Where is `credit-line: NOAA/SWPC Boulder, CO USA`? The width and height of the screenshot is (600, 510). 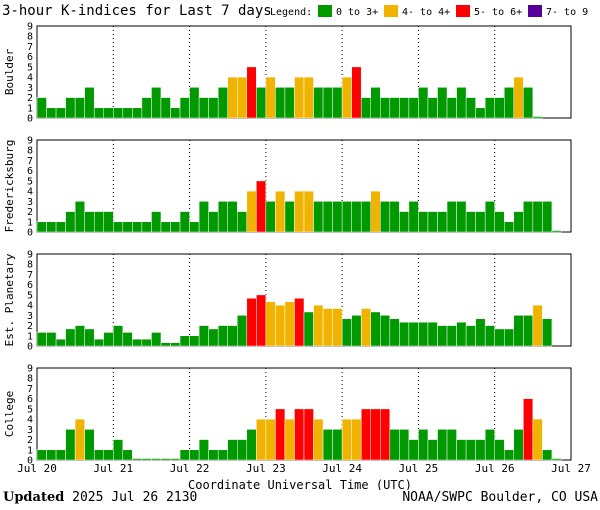 credit-line: NOAA/SWPC Boulder, CO USA is located at coordinates (500, 497).